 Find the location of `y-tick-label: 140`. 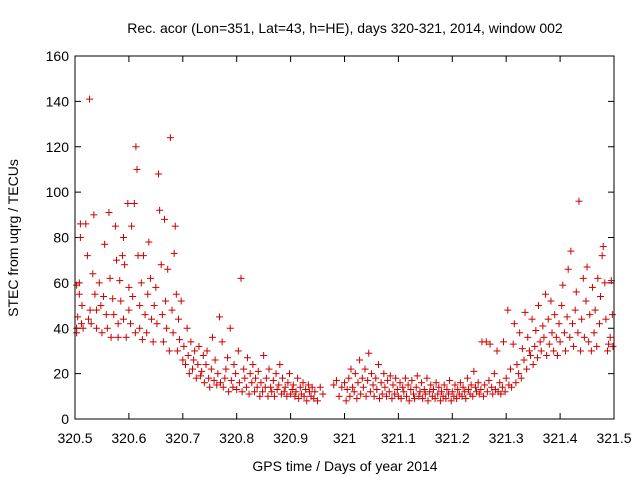

y-tick-label: 140 is located at coordinates (58, 101).